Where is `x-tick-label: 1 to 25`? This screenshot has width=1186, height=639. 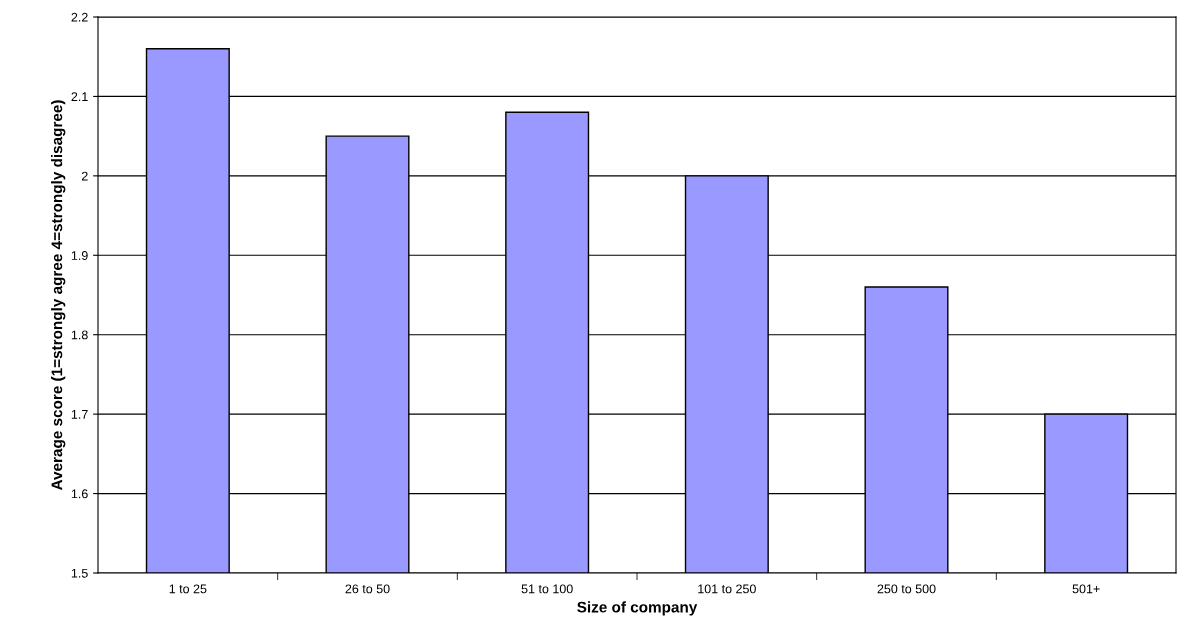
x-tick-label: 1 to 25 is located at coordinates (188, 589).